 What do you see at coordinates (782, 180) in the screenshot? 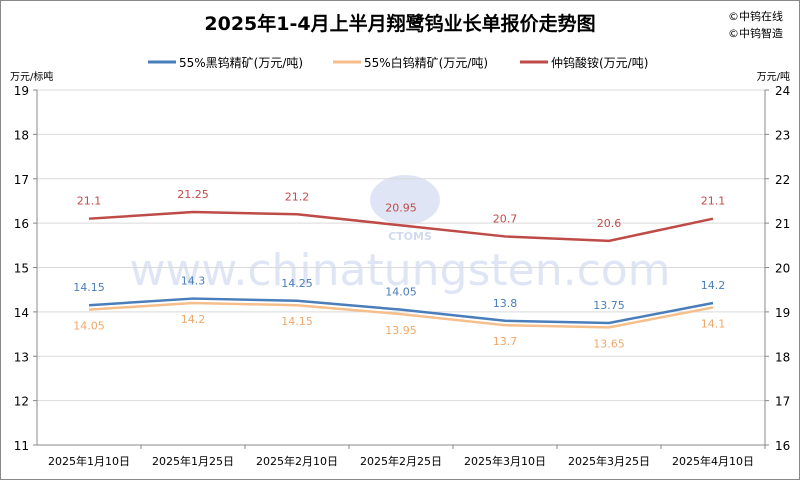
I see `y-right-tick-label: 22` at bounding box center [782, 180].